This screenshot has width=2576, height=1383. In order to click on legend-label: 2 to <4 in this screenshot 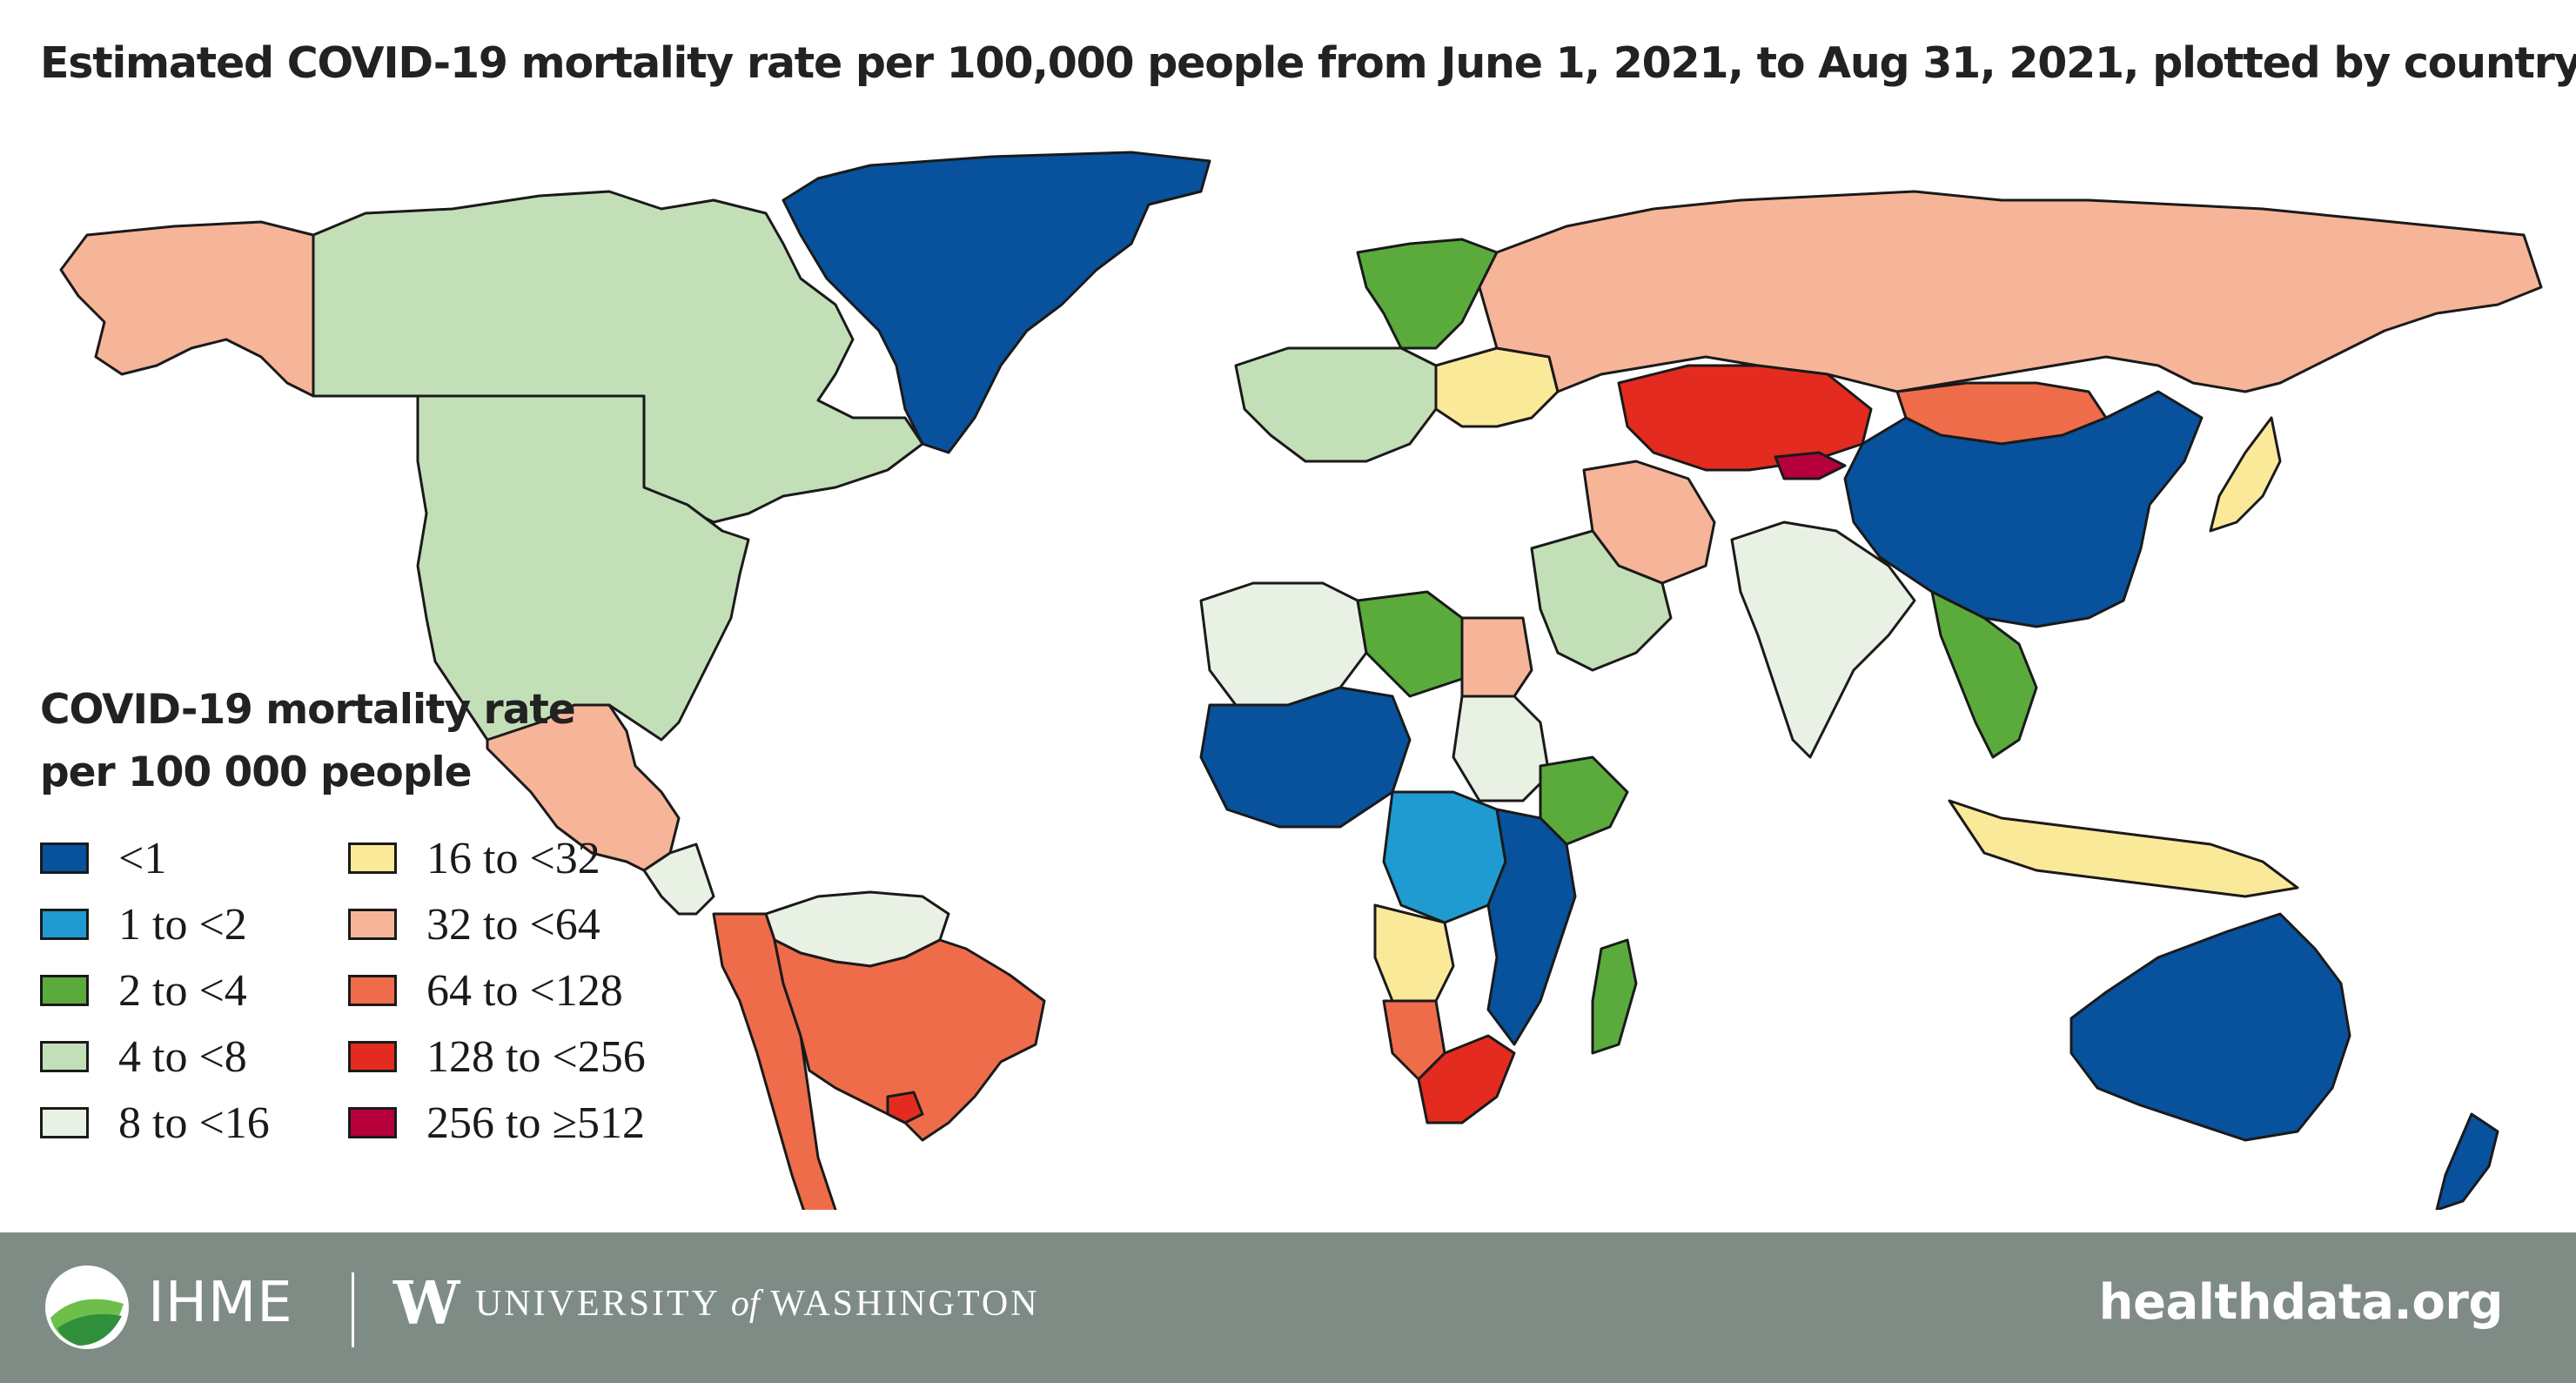, I will do `click(182, 990)`.